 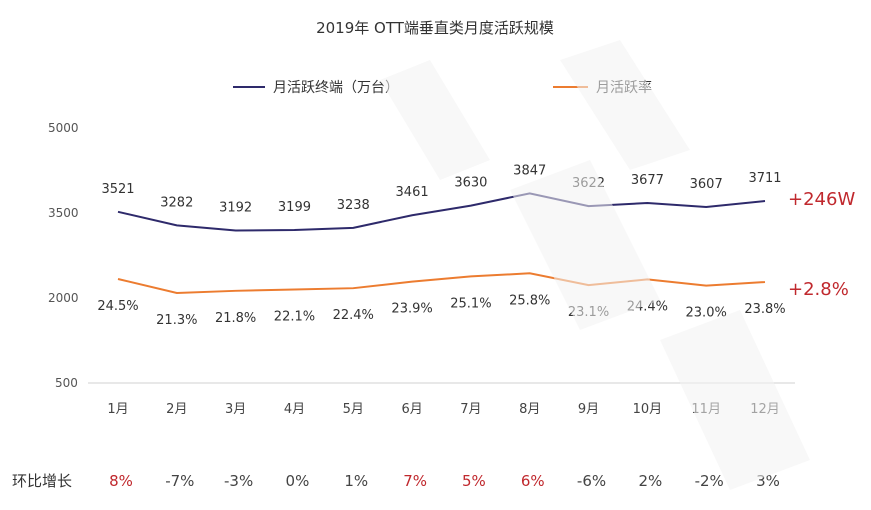 What do you see at coordinates (470, 409) in the screenshot?
I see `x-tick-label: 7月` at bounding box center [470, 409].